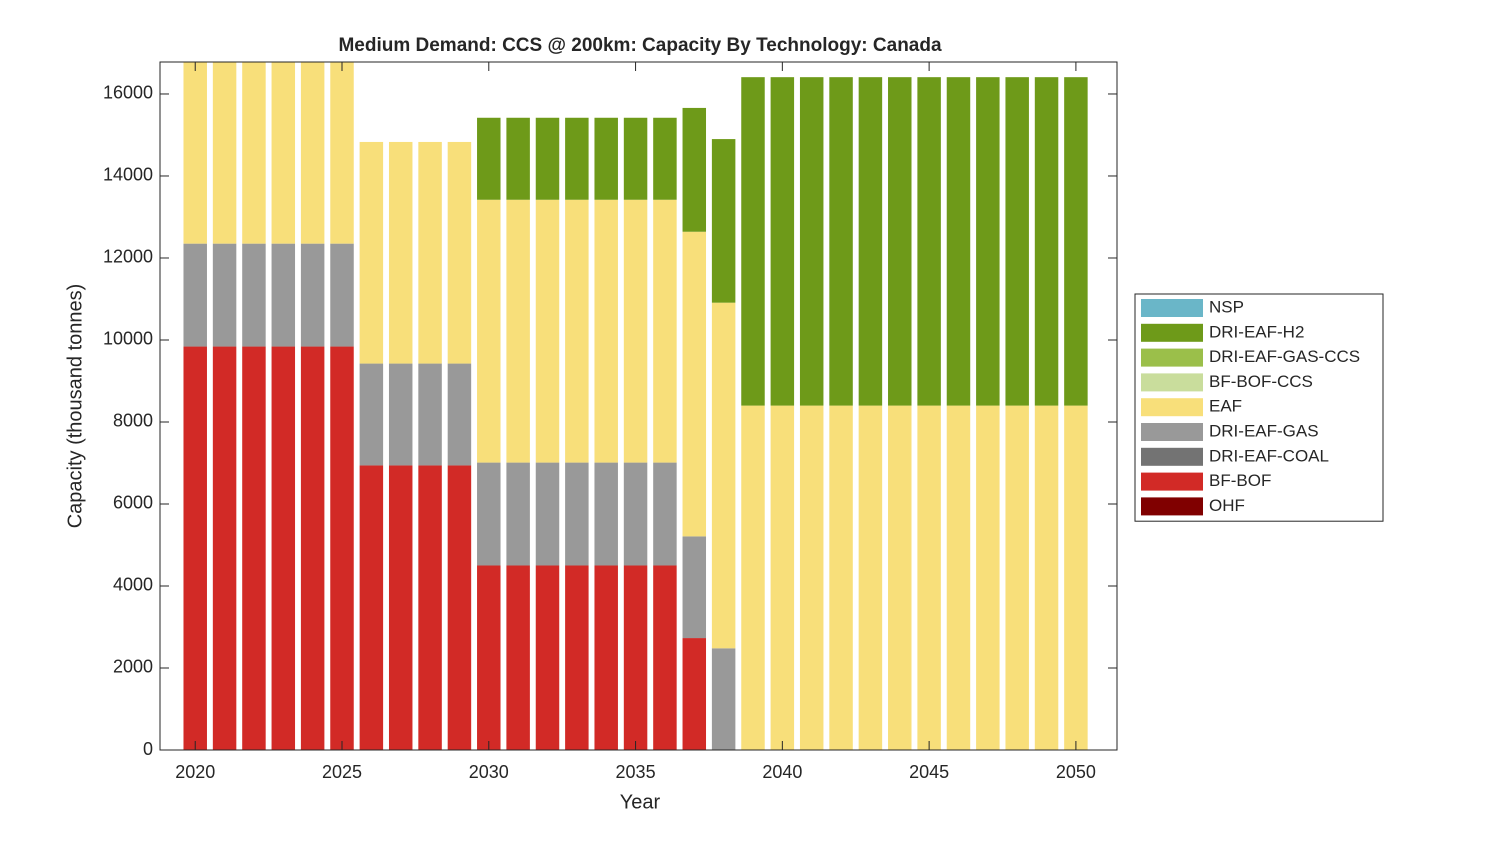 This screenshot has width=1500, height=849. I want to click on legend-label: DRI-EAF-H2, so click(1256, 331).